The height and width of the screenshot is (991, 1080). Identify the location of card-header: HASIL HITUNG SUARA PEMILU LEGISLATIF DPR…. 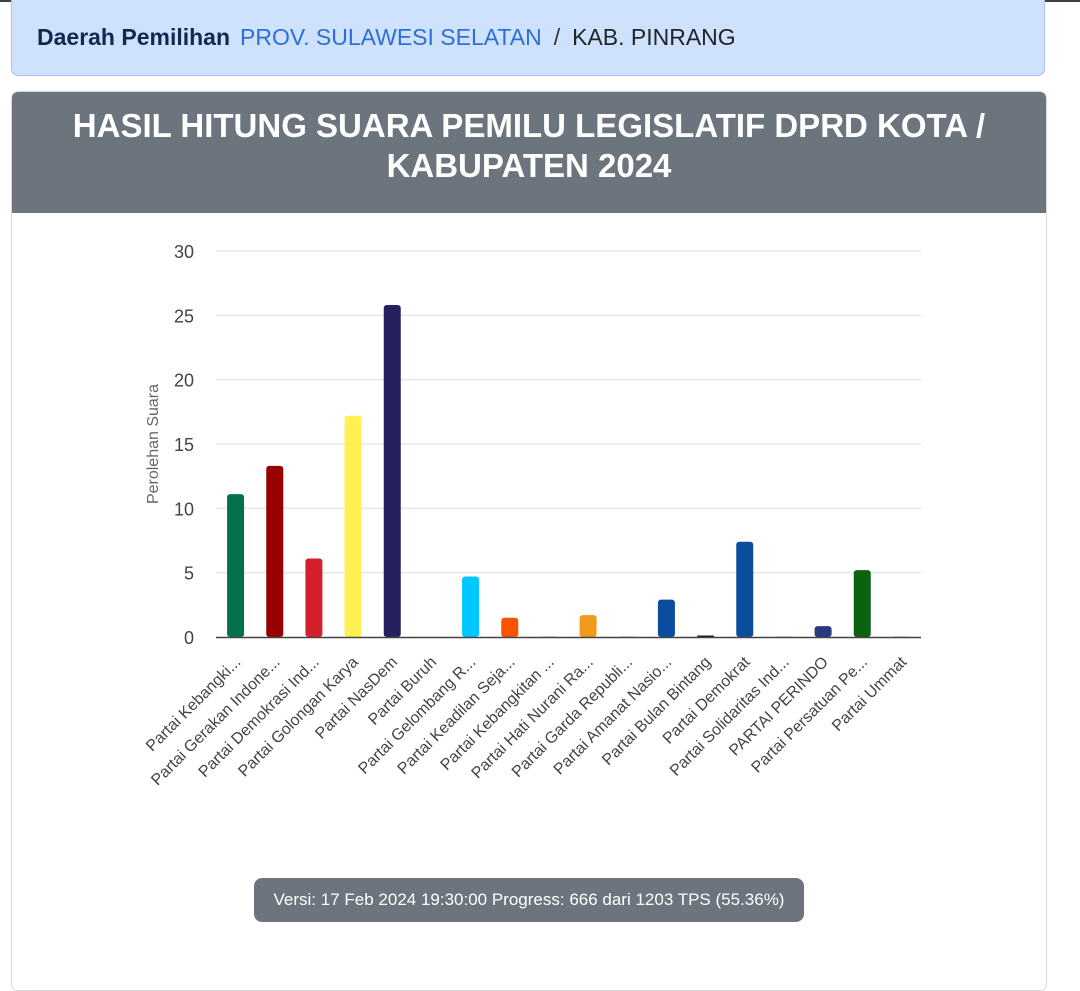
(529, 152).